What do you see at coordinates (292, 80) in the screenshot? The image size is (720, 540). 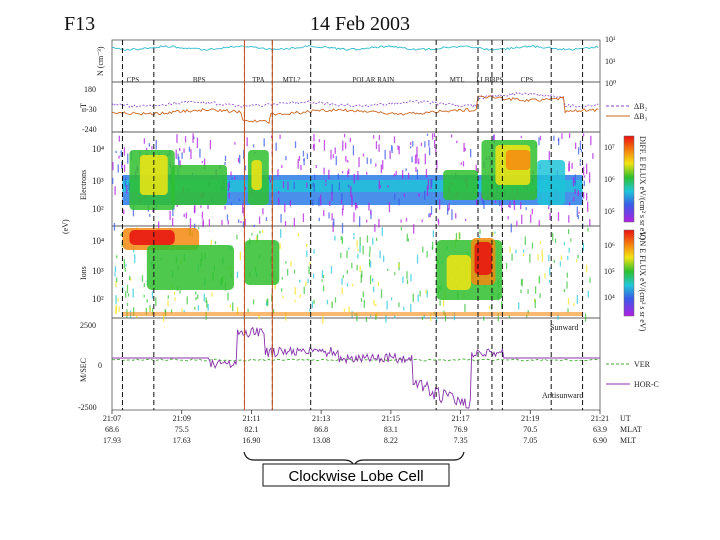 I see `region-label-3: MTL?` at bounding box center [292, 80].